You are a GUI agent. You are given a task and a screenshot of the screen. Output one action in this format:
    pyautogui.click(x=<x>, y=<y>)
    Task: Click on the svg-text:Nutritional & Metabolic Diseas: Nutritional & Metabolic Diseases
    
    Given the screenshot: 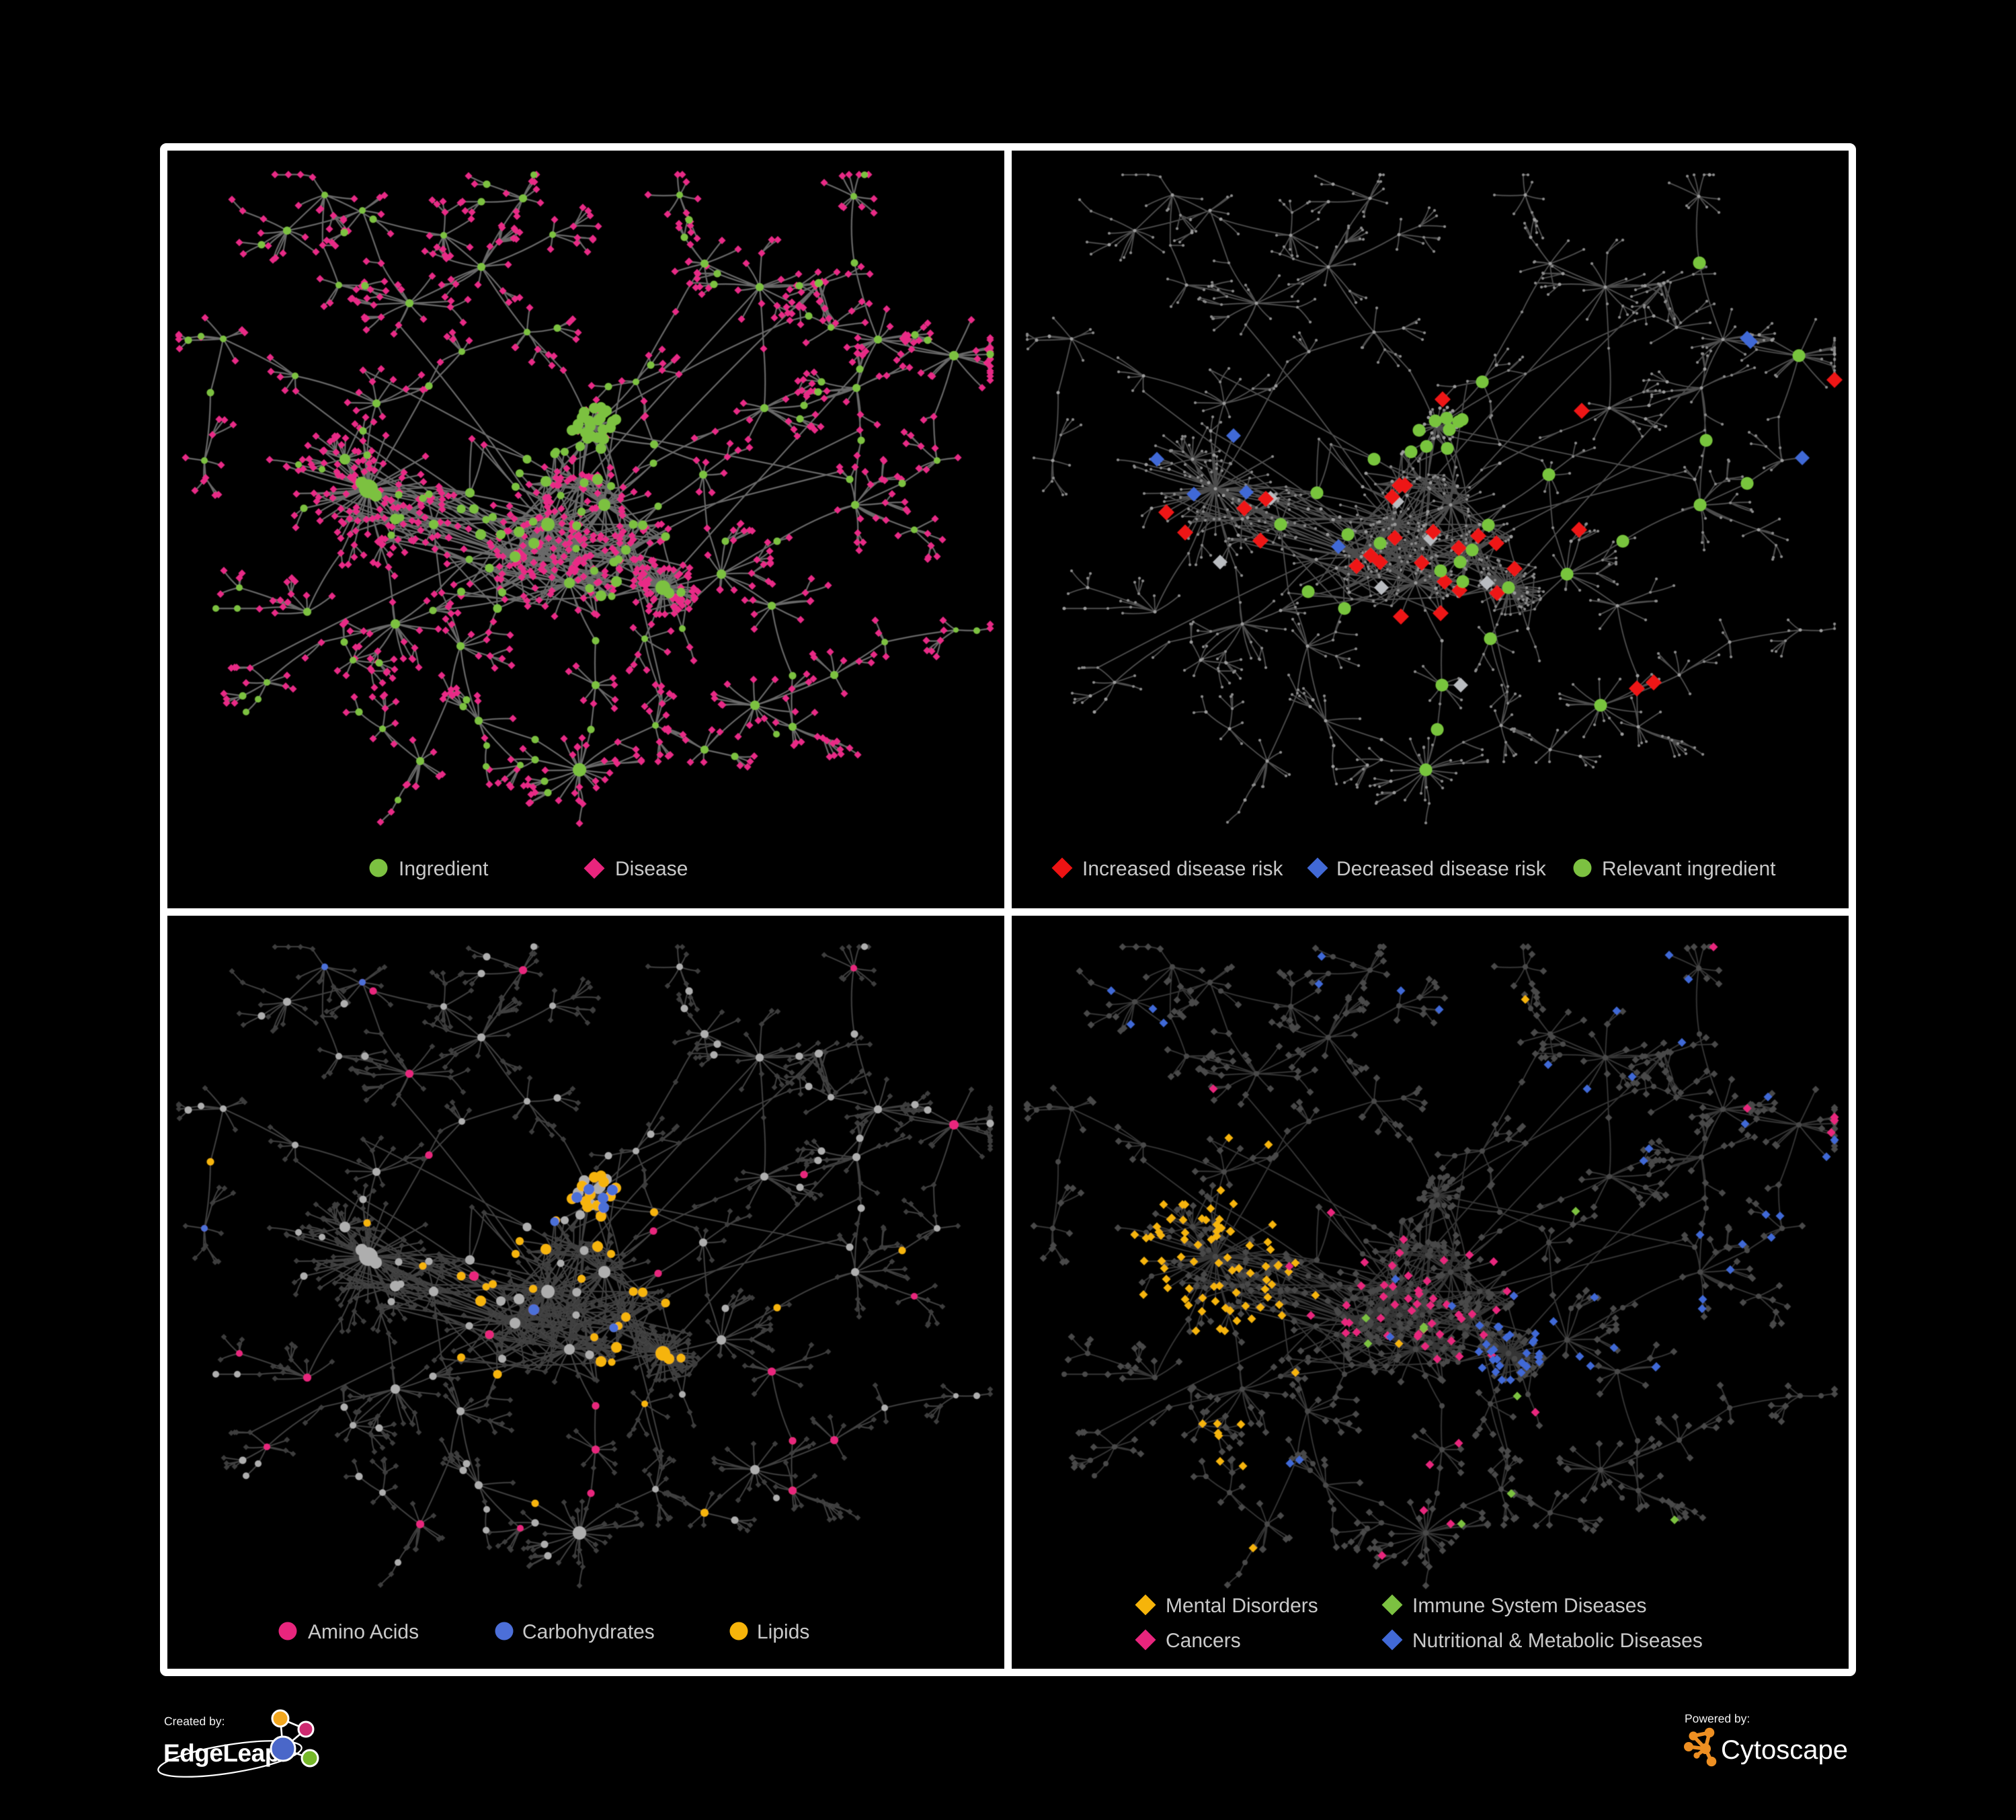 What is the action you would take?
    pyautogui.click(x=1557, y=1641)
    